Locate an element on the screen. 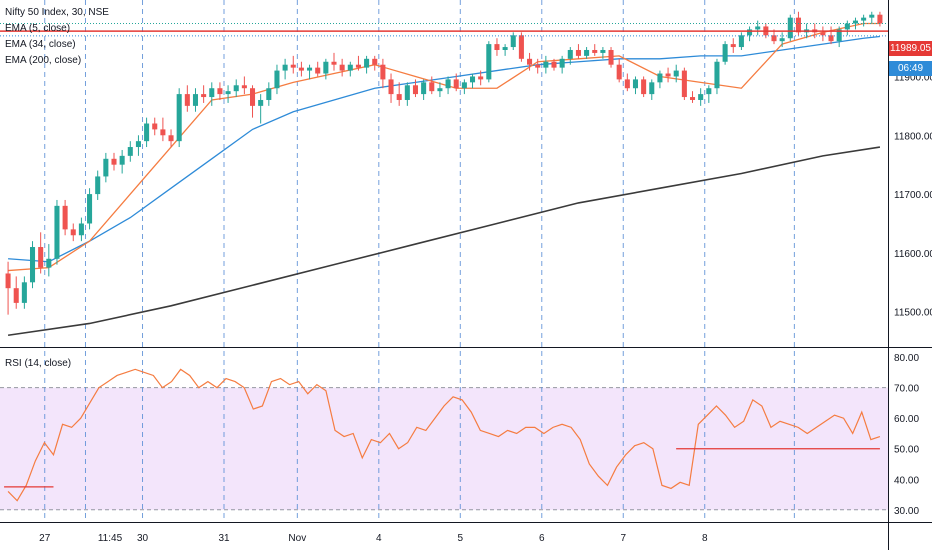  price-tick-label: 11800.00 is located at coordinates (913, 136).